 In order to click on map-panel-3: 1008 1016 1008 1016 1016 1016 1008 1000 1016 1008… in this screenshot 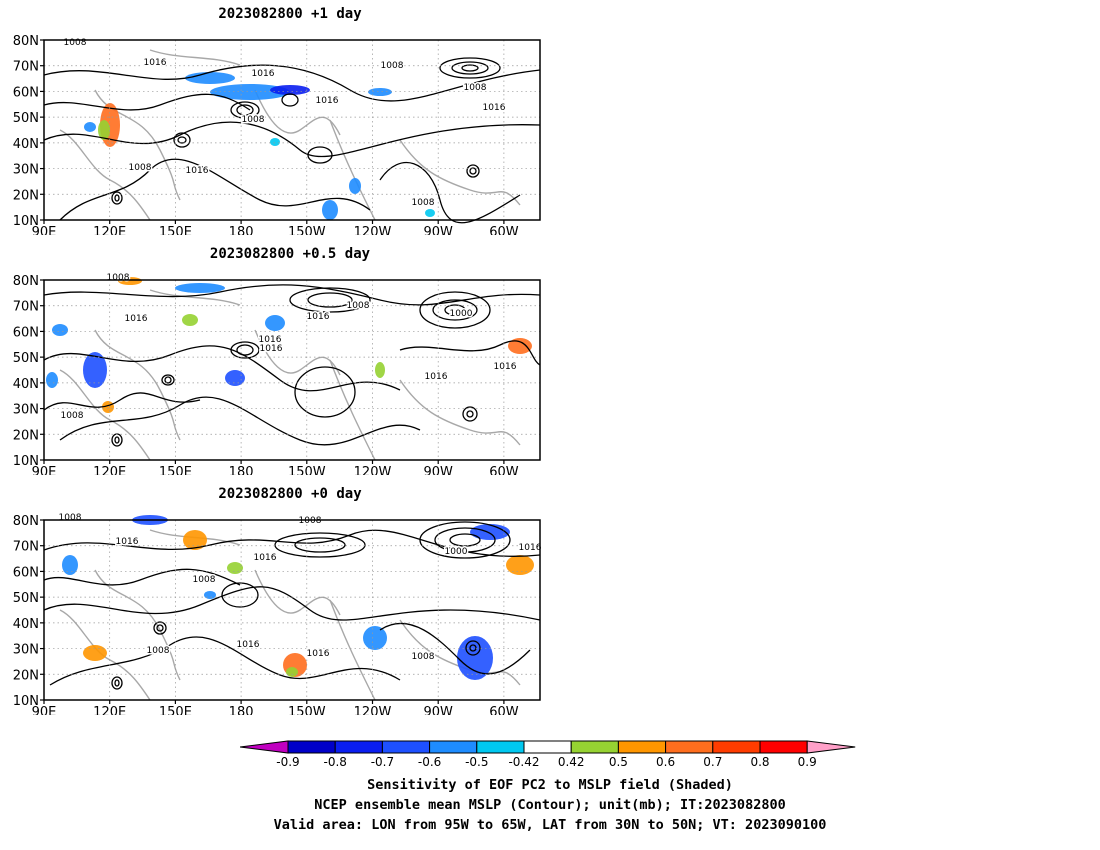, I will do `click(280, 630)`.